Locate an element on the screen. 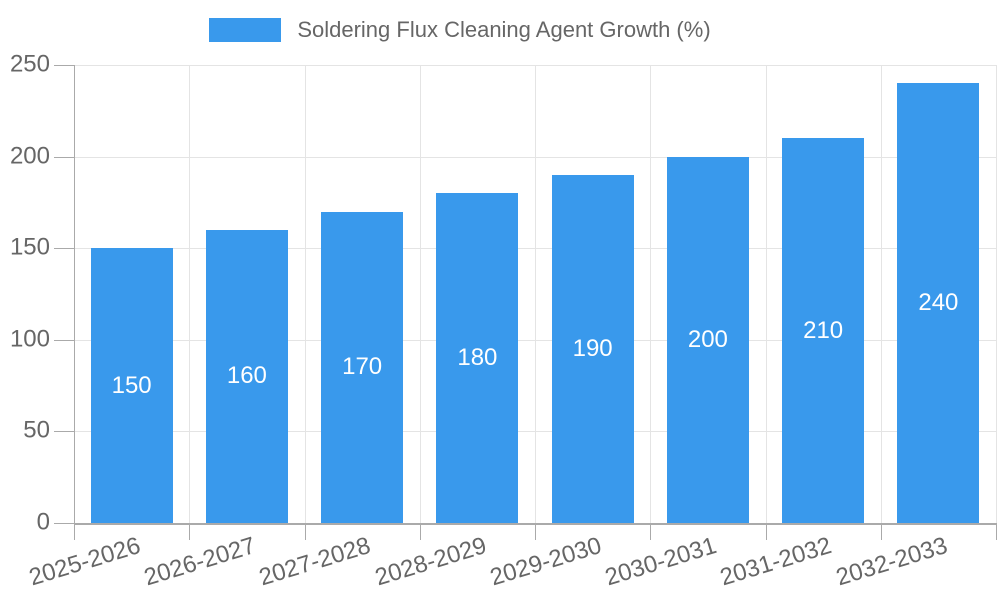  bar: 240 is located at coordinates (938, 303).